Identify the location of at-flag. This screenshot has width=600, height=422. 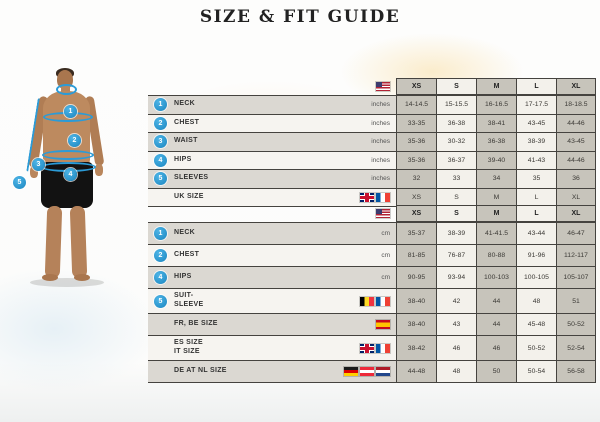
(367, 371).